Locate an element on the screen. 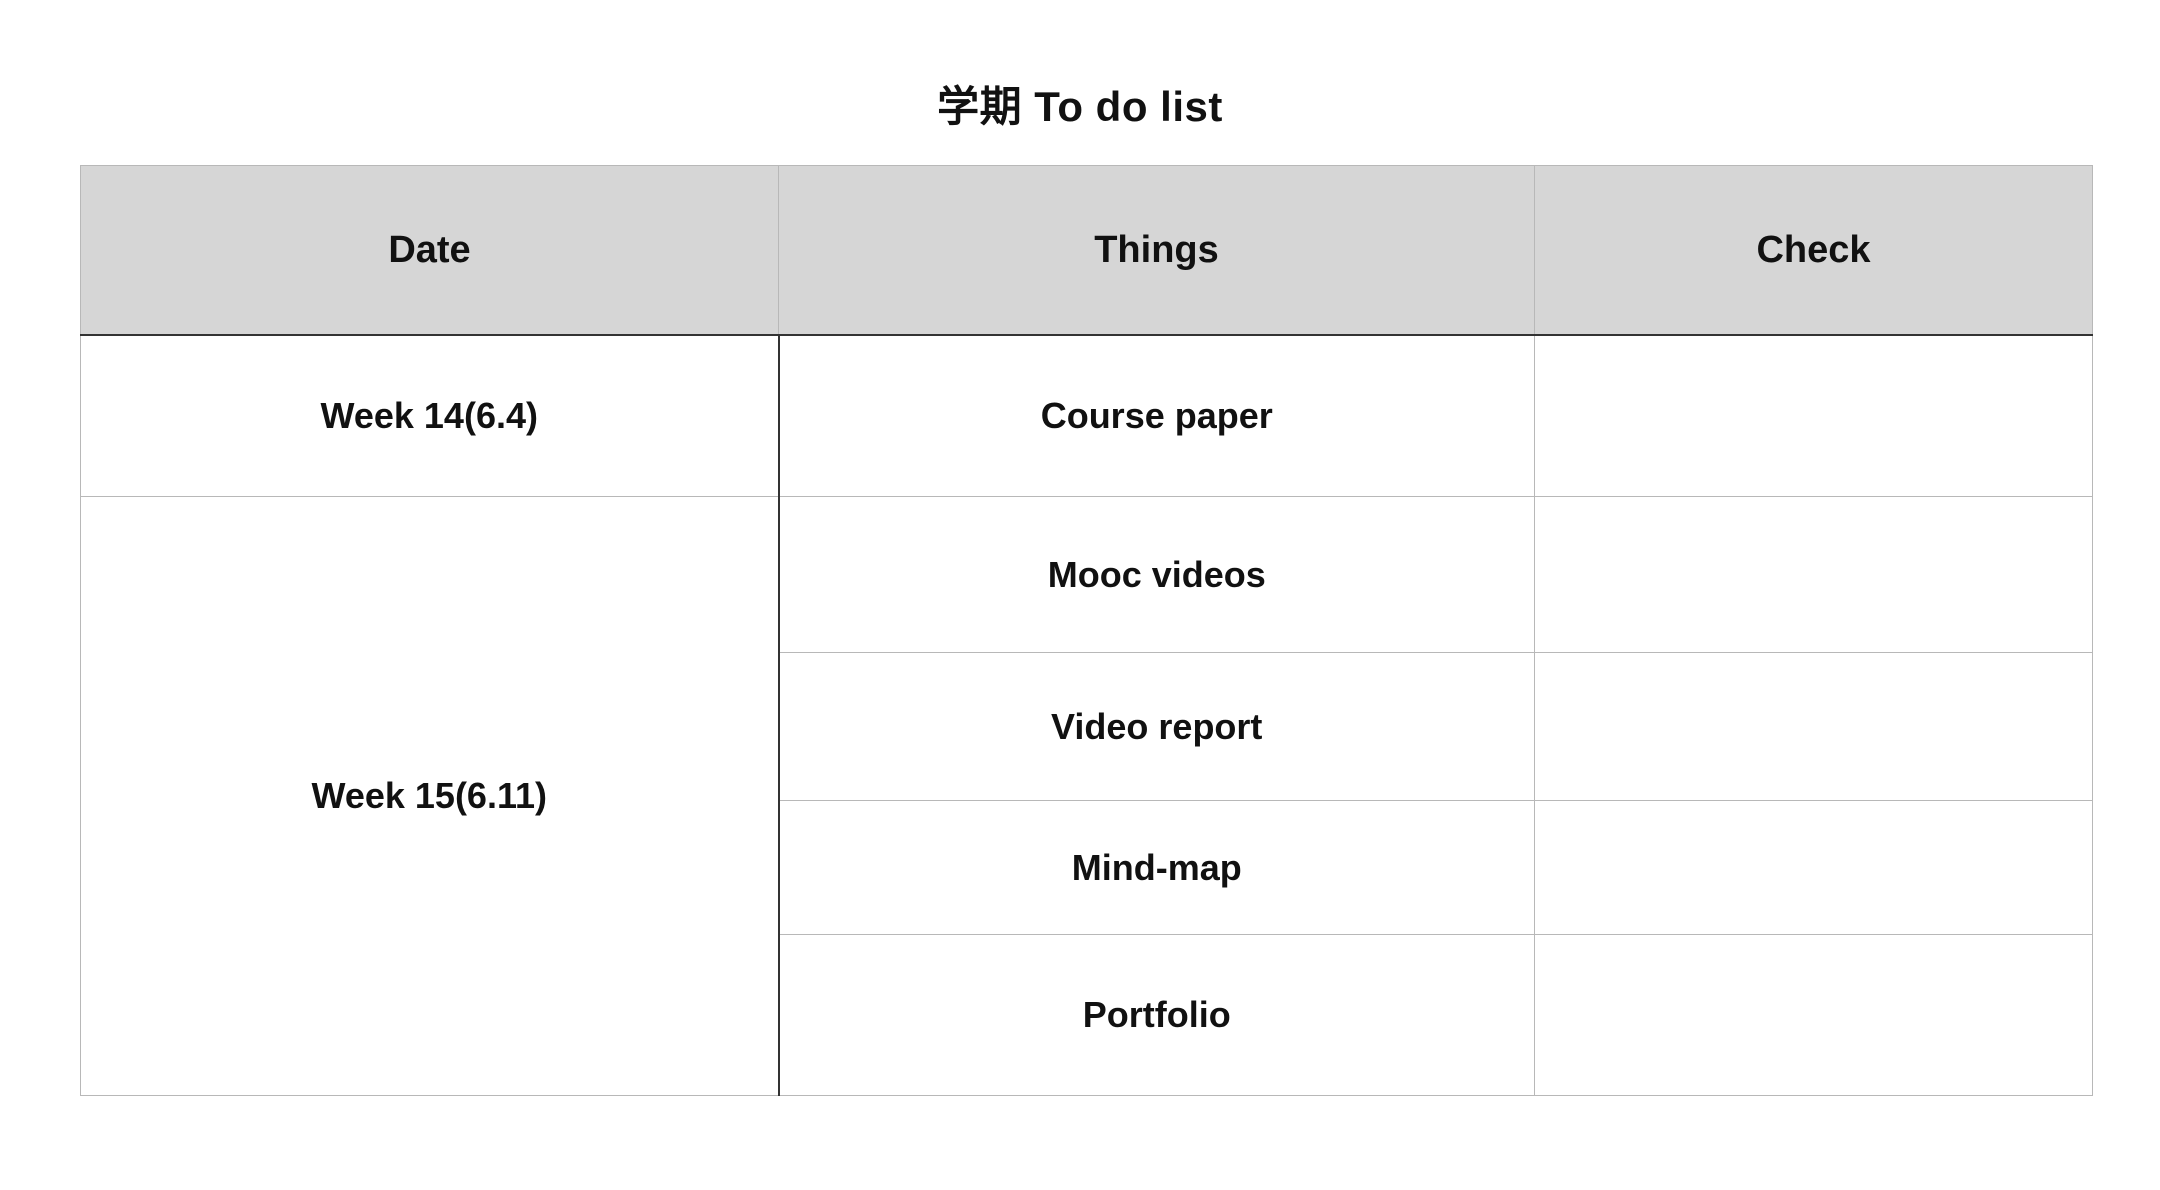 This screenshot has height=1190, width=2160. table-row: Week 14(6.4) Course paper is located at coordinates (1086, 415).